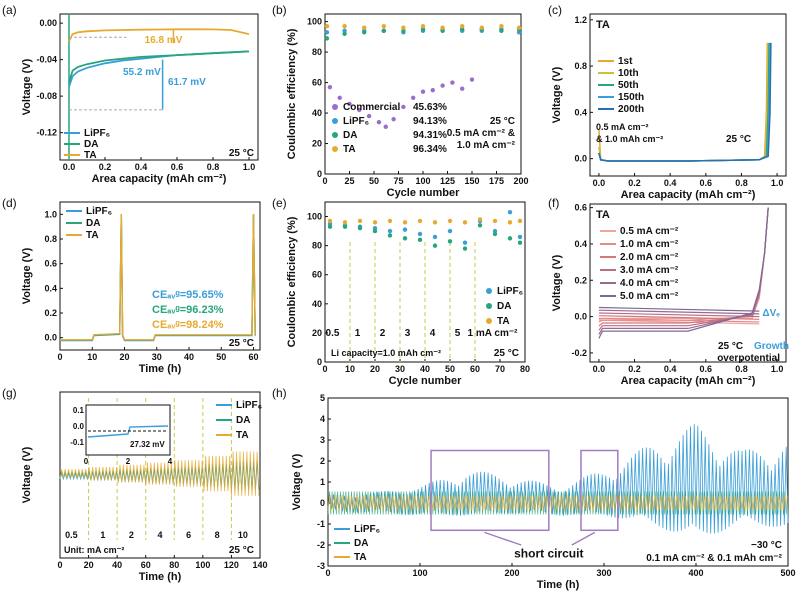 Image resolution: width=799 pixels, height=591 pixels. What do you see at coordinates (580, 66) in the screenshot?
I see `y-tick-label: 0.8` at bounding box center [580, 66].